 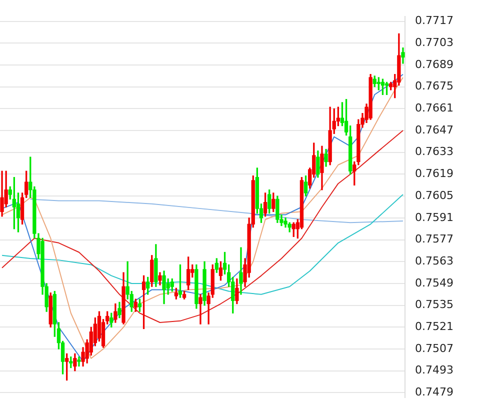 What do you see at coordinates (434, 327) in the screenshot?
I see `y-tick-label: 0.7521` at bounding box center [434, 327].